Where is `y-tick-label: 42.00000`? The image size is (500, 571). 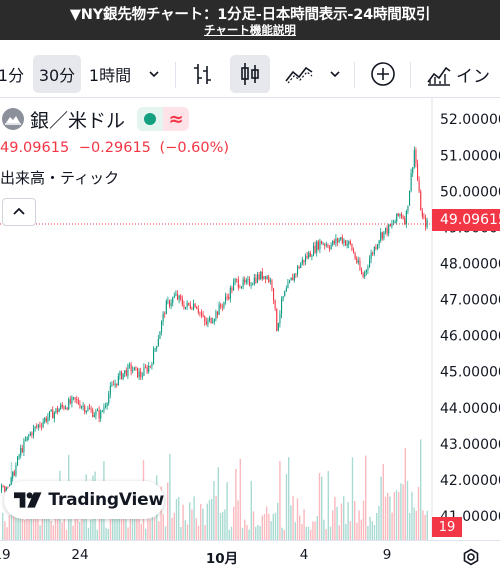 y-tick-label: 42.00000 is located at coordinates (470, 481).